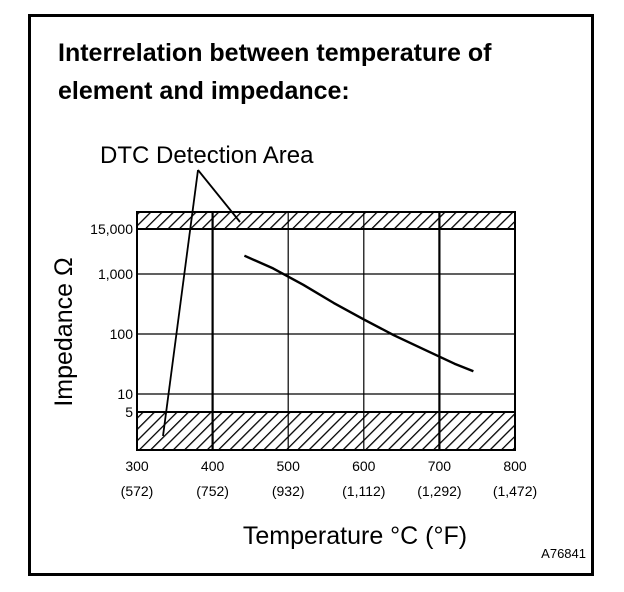  Describe the element at coordinates (288, 491) in the screenshot. I see `x-tick-sublabel: (932)` at that location.